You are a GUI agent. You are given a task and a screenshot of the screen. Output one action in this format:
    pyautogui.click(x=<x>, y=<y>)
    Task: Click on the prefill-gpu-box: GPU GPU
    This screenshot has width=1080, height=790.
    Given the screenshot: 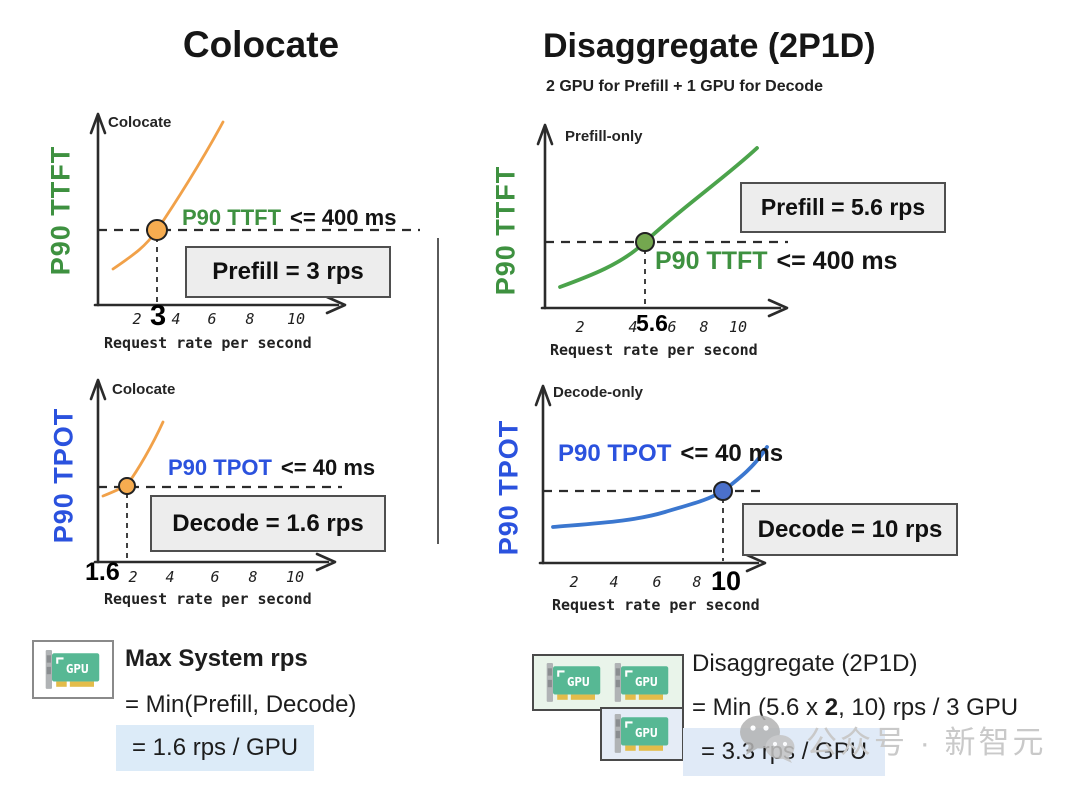 What is the action you would take?
    pyautogui.click(x=608, y=682)
    